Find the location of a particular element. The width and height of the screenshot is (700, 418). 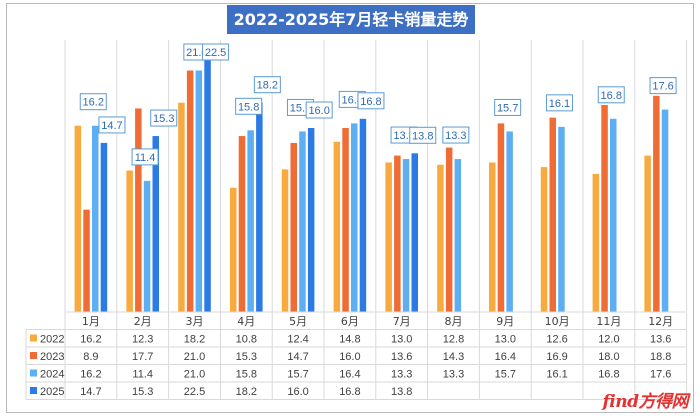

table-cell: 16.8 is located at coordinates (349, 392).